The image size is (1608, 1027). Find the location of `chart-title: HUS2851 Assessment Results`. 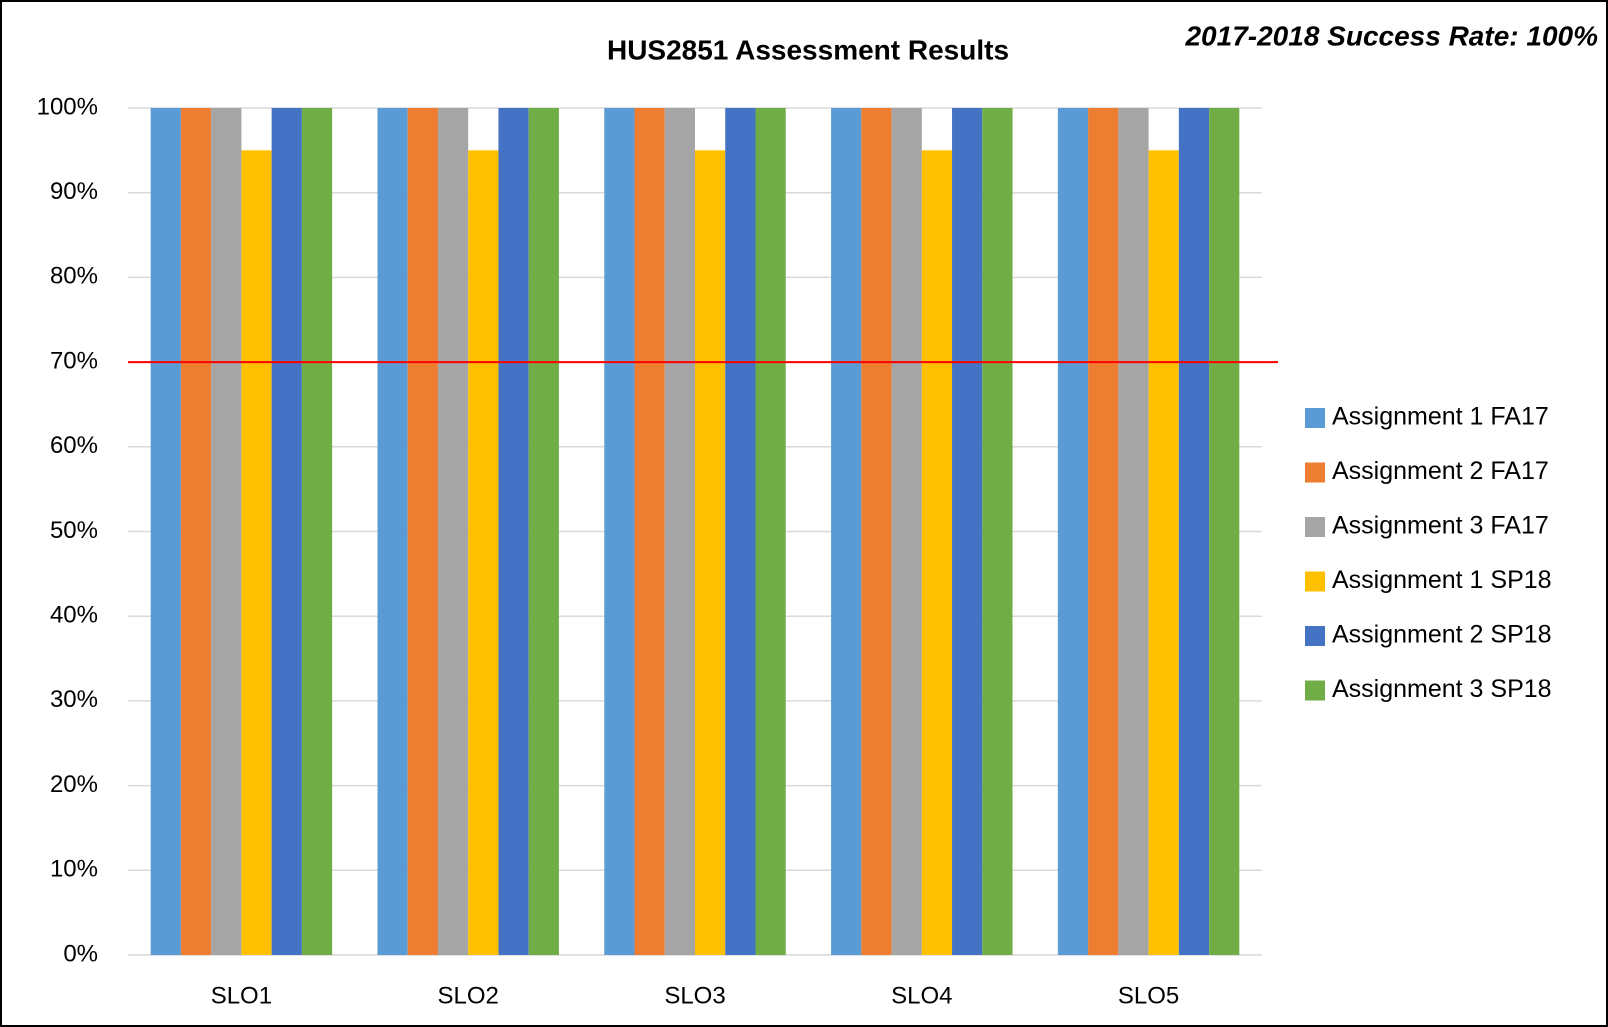

chart-title: HUS2851 Assessment Results is located at coordinates (808, 49).